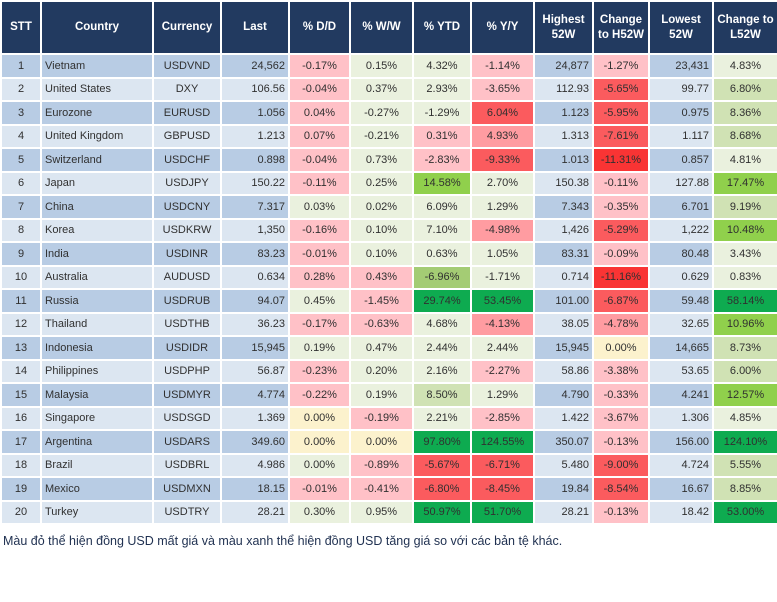  I want to click on cell-pct-ytd: 4.32%, so click(442, 66).